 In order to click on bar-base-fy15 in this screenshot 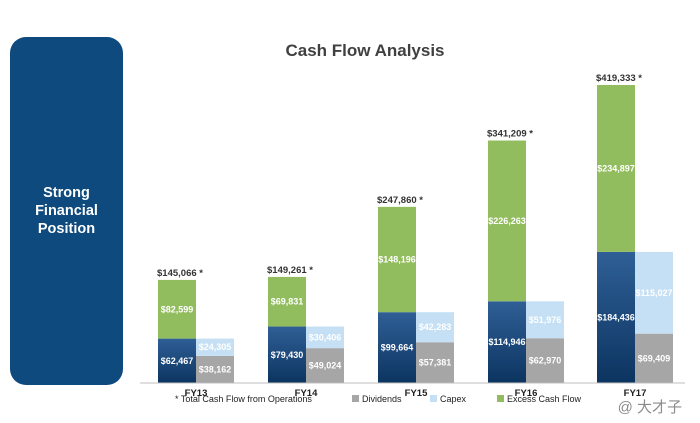, I will do `click(397, 347)`.